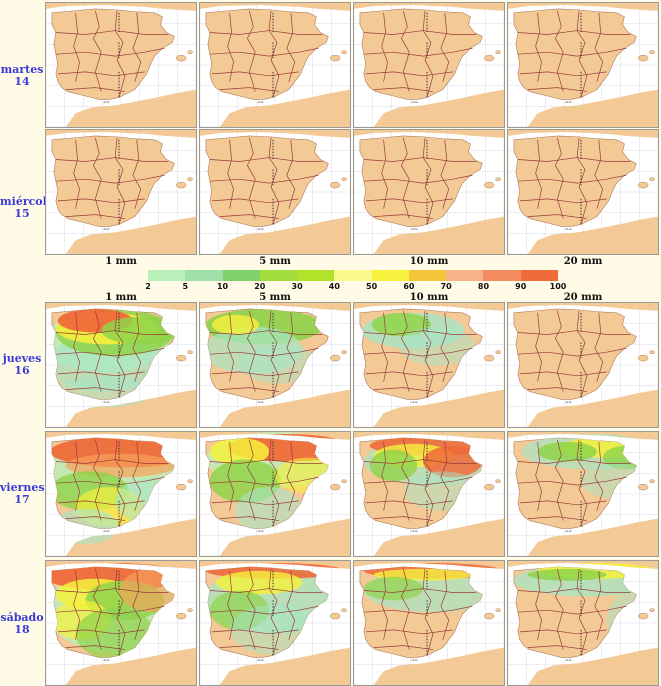  What do you see at coordinates (22, 617) in the screenshot?
I see `day-name: sábado` at bounding box center [22, 617].